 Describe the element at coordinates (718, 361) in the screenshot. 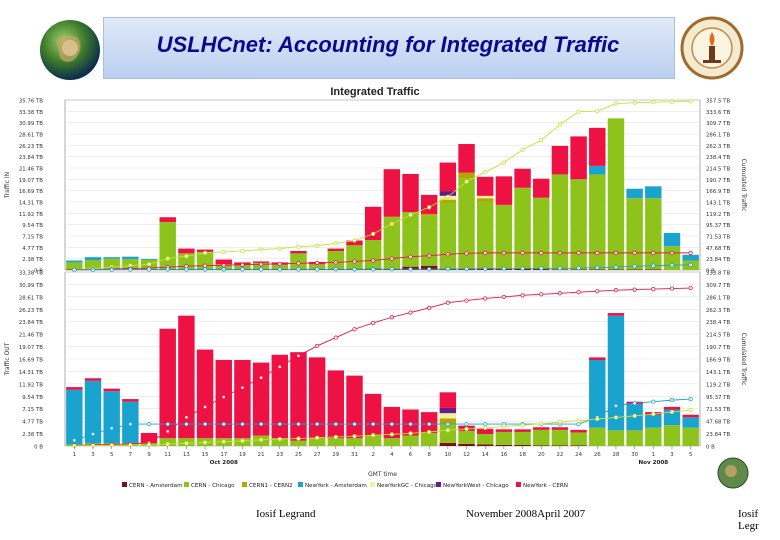

I see `y2-tick-label: 166.9 TB` at that location.